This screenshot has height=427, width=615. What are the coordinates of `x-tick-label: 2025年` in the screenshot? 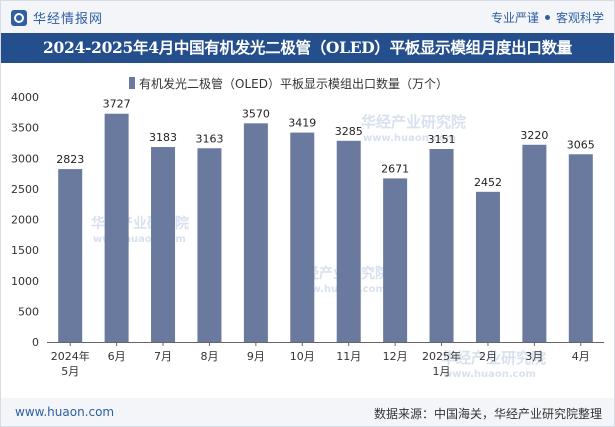 It's located at (441, 356).